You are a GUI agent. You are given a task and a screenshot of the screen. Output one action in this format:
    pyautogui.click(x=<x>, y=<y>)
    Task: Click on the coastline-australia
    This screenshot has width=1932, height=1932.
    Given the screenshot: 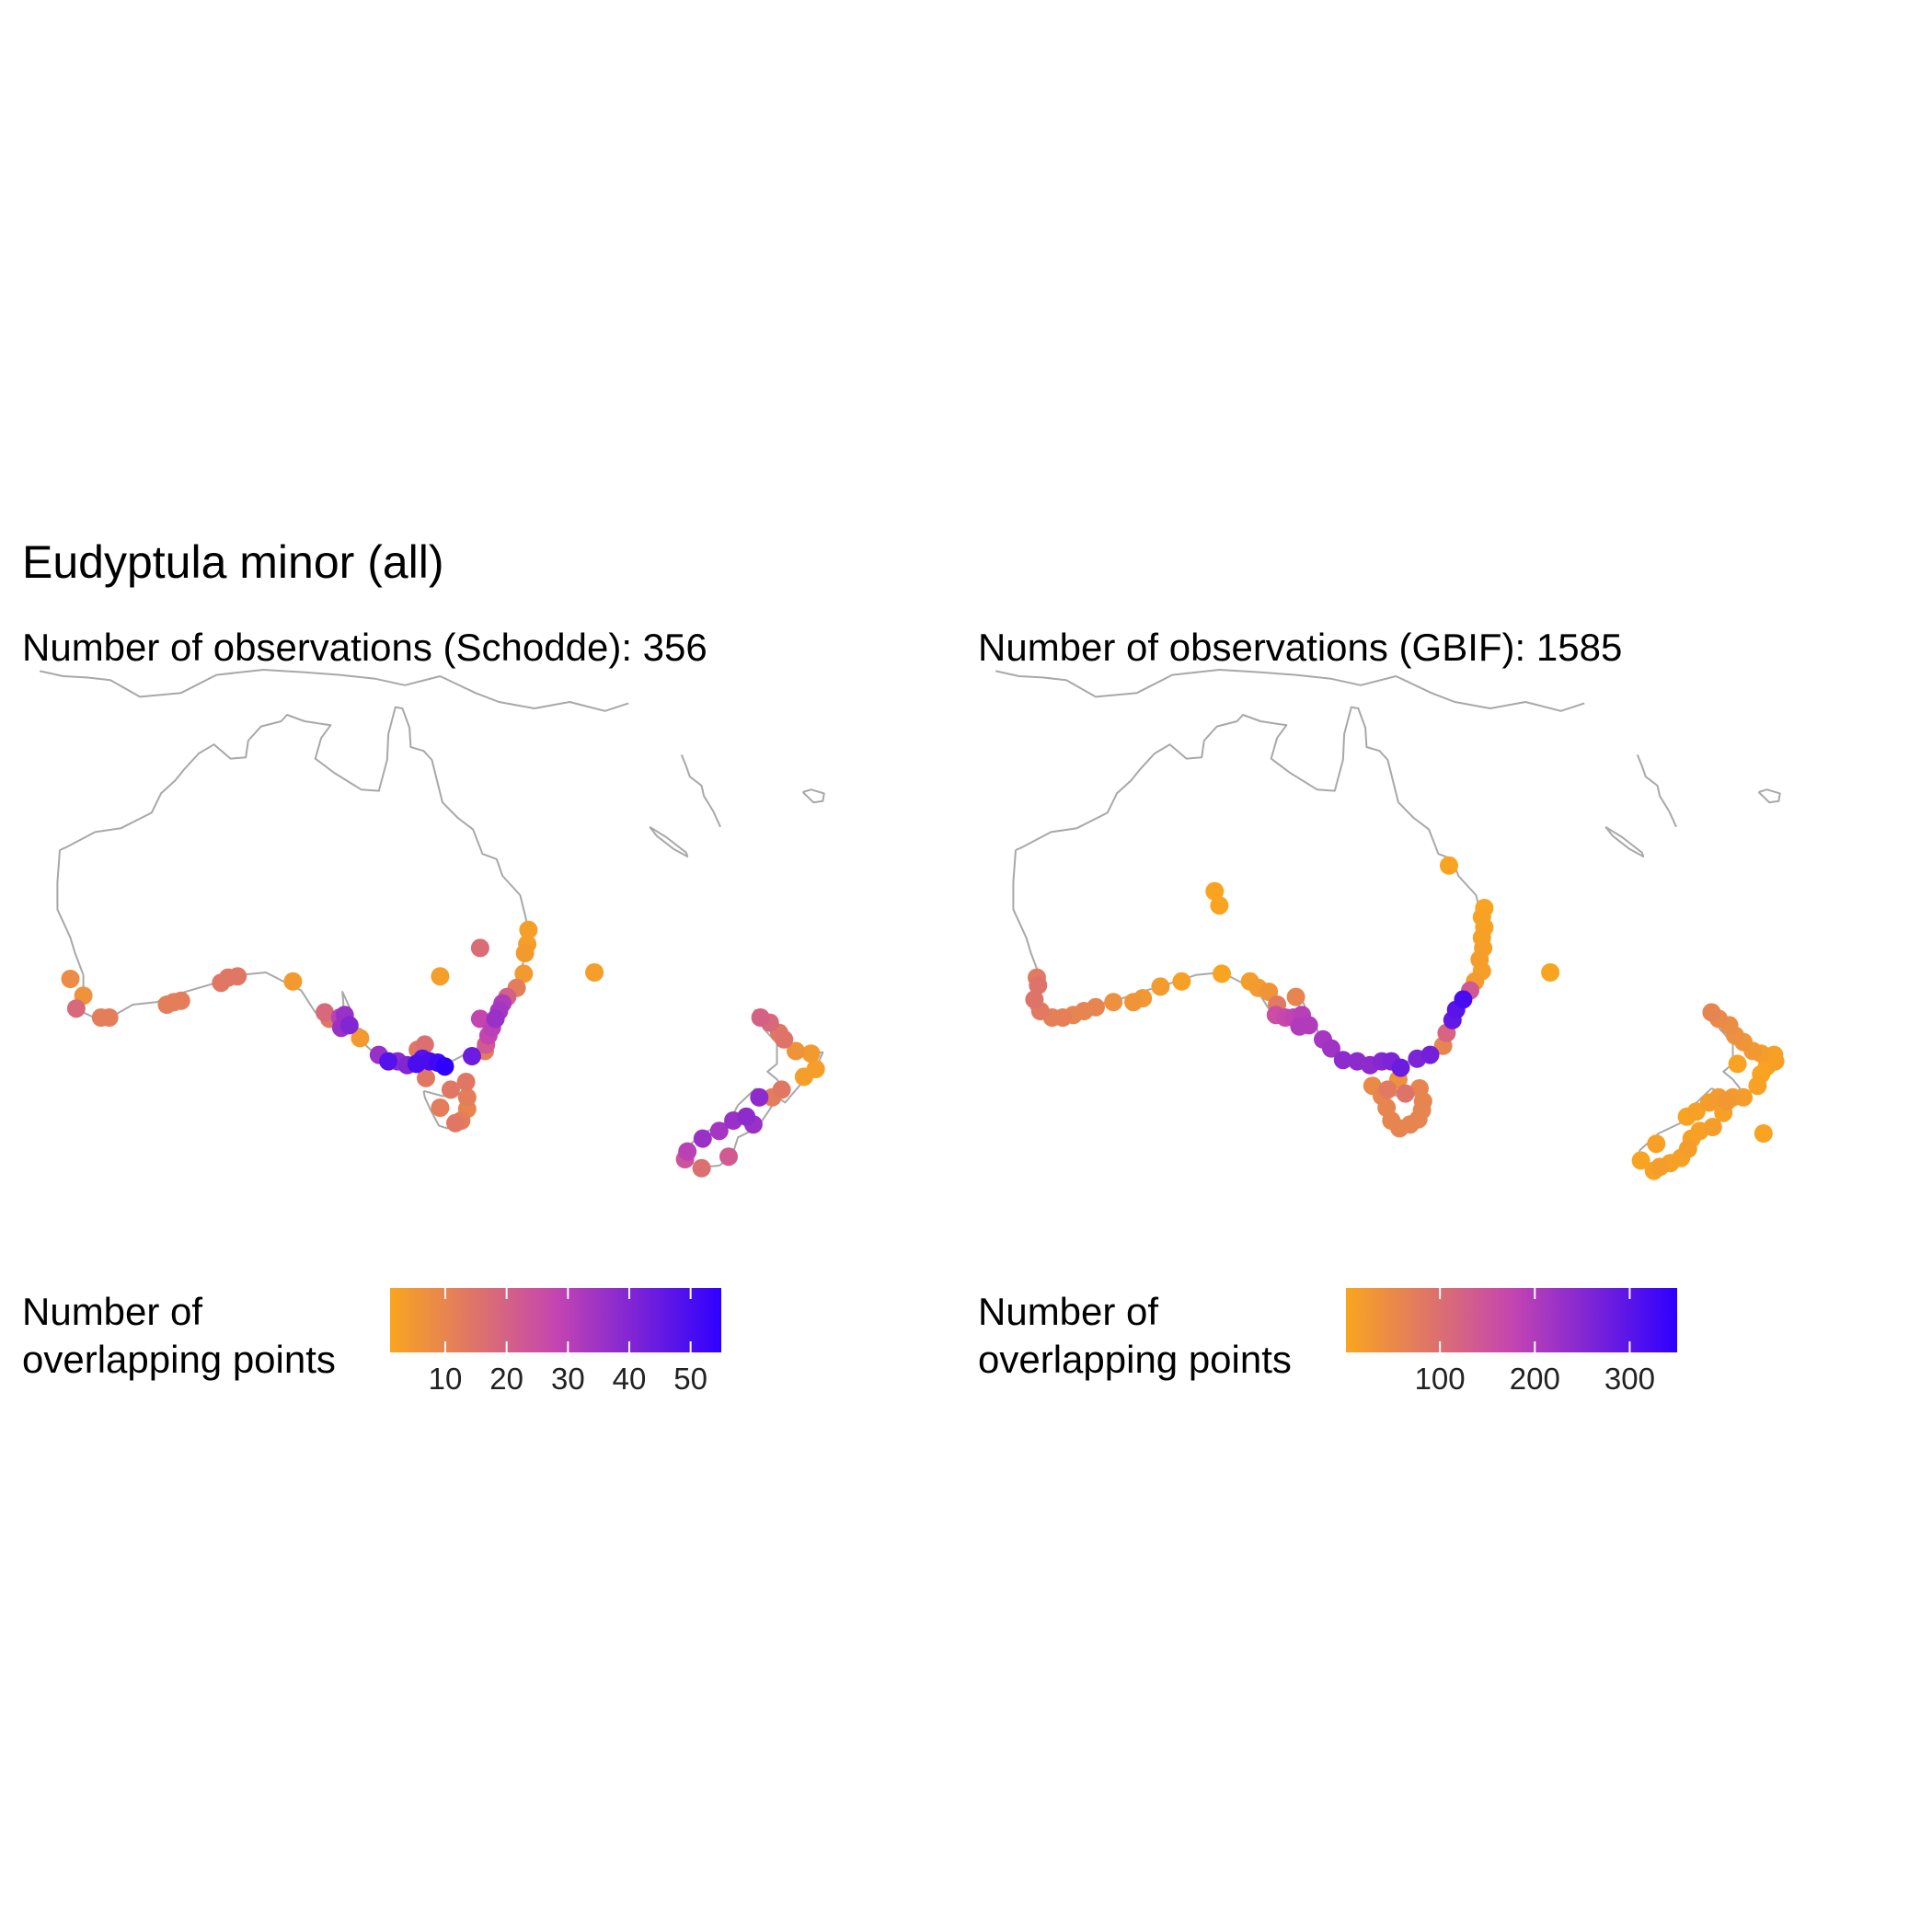 What is the action you would take?
    pyautogui.click(x=293, y=886)
    